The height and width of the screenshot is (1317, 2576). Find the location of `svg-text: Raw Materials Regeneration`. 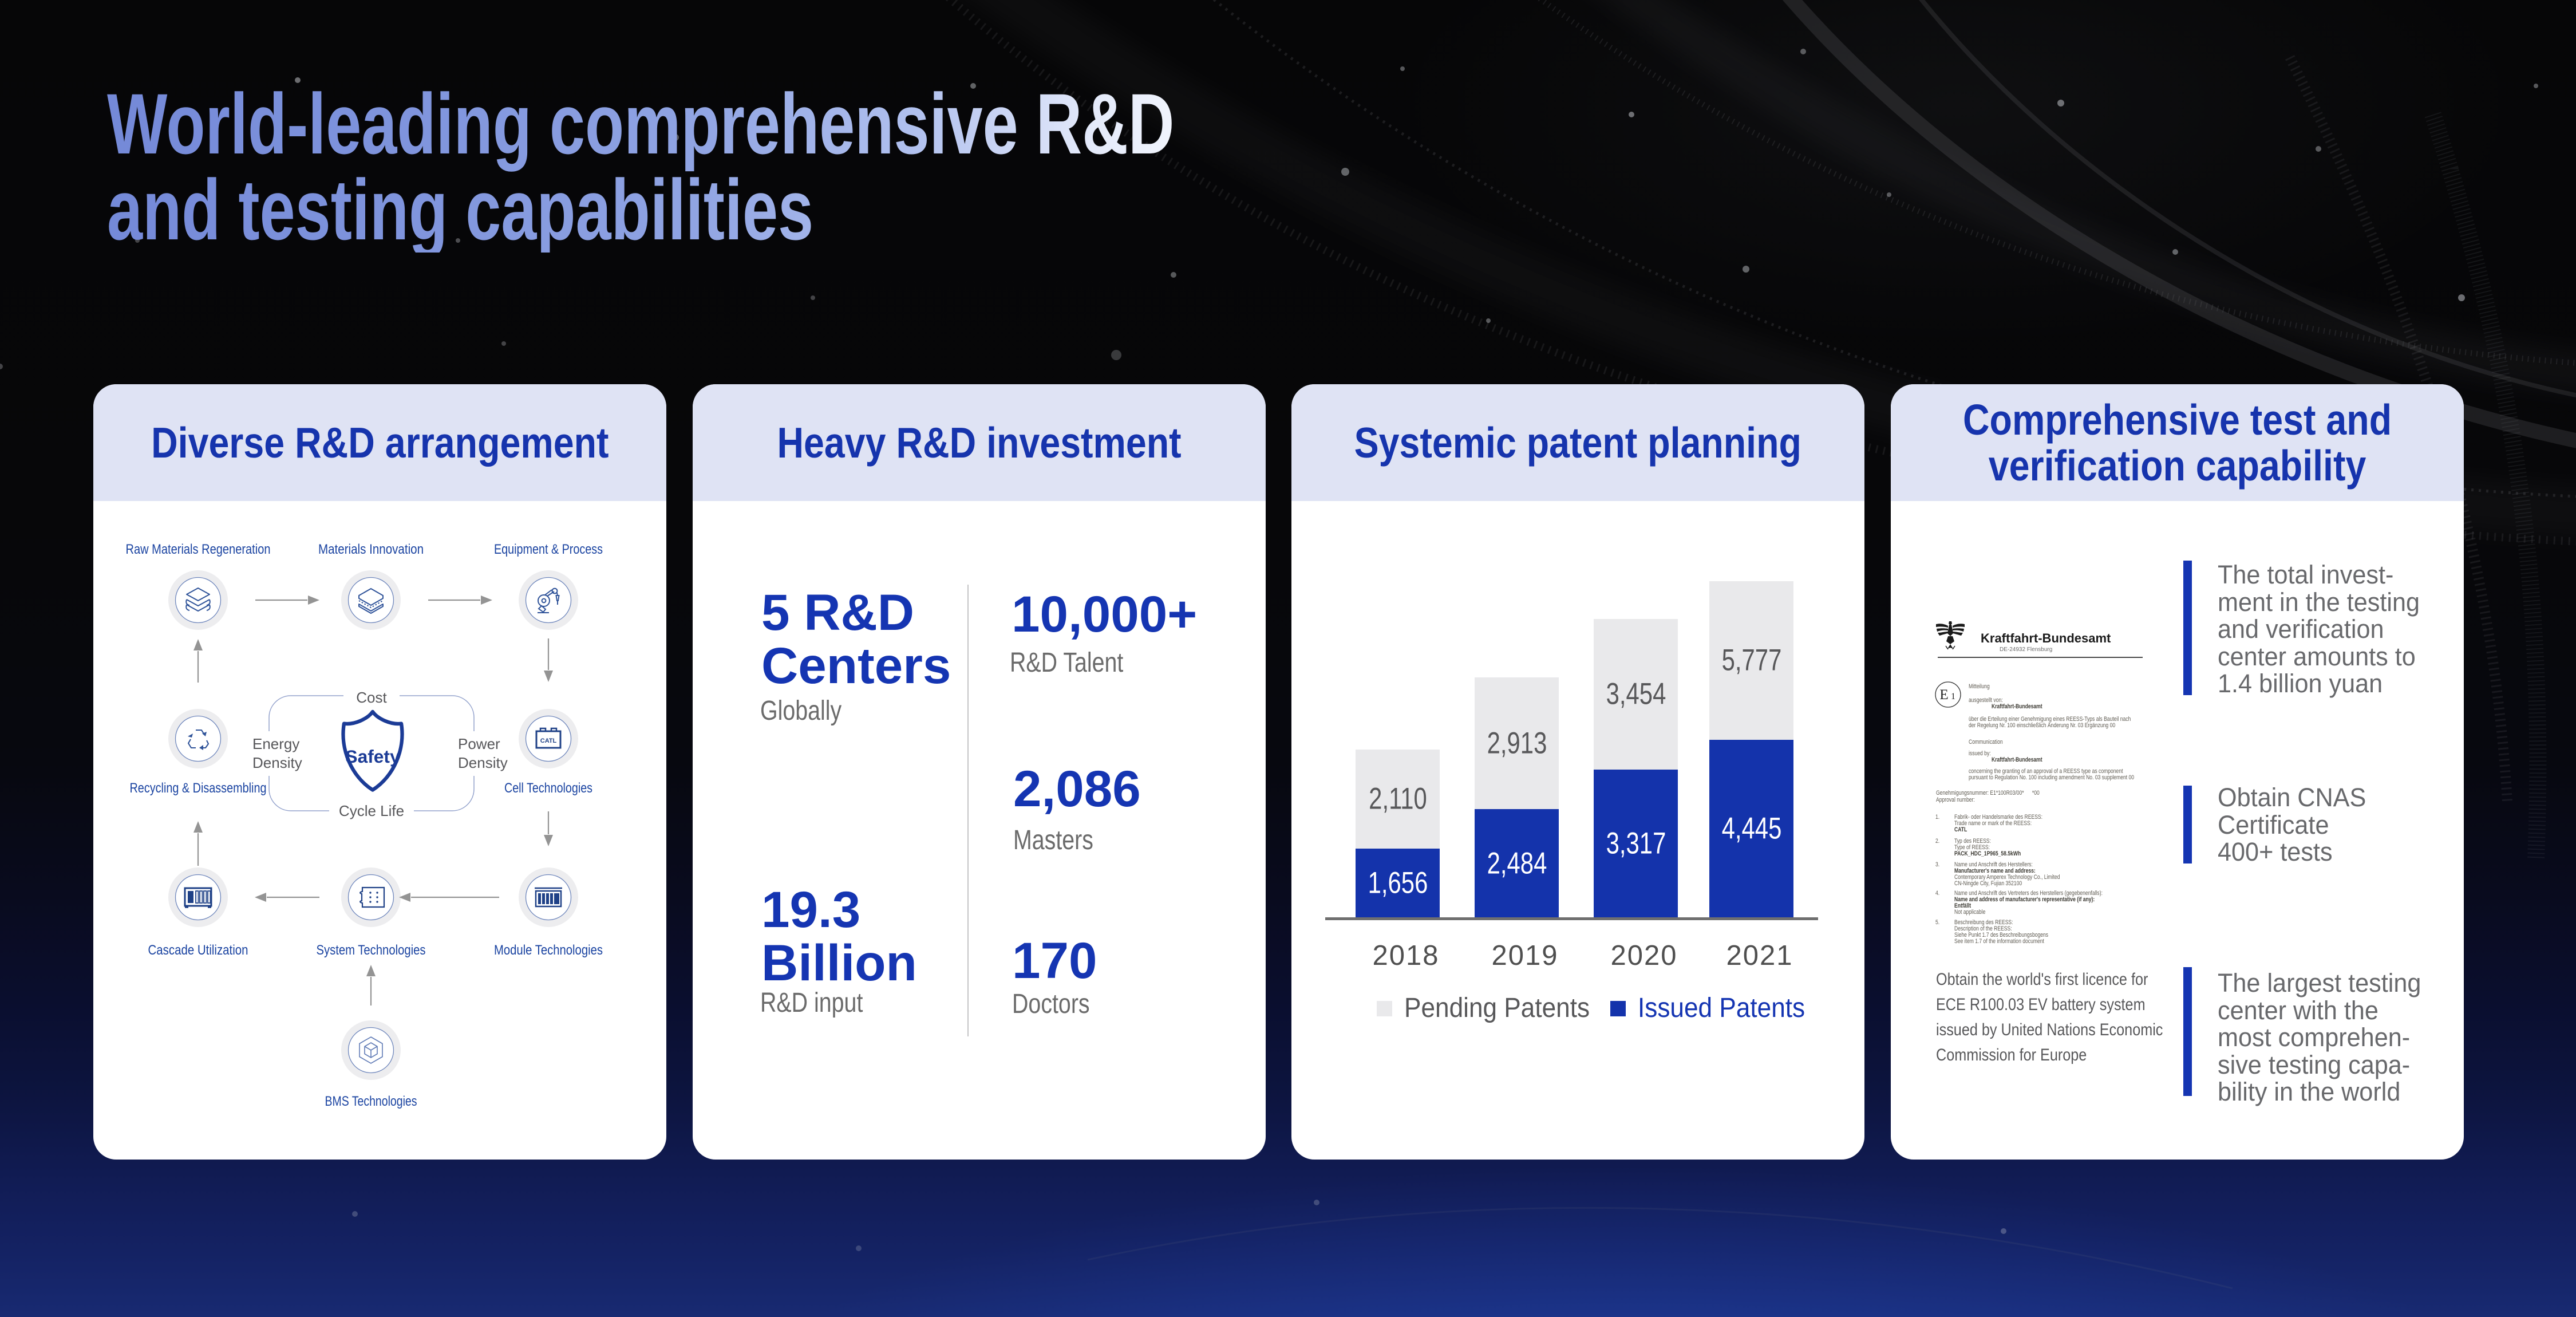

svg-text: Raw Materials Regeneration is located at coordinates (198, 549).